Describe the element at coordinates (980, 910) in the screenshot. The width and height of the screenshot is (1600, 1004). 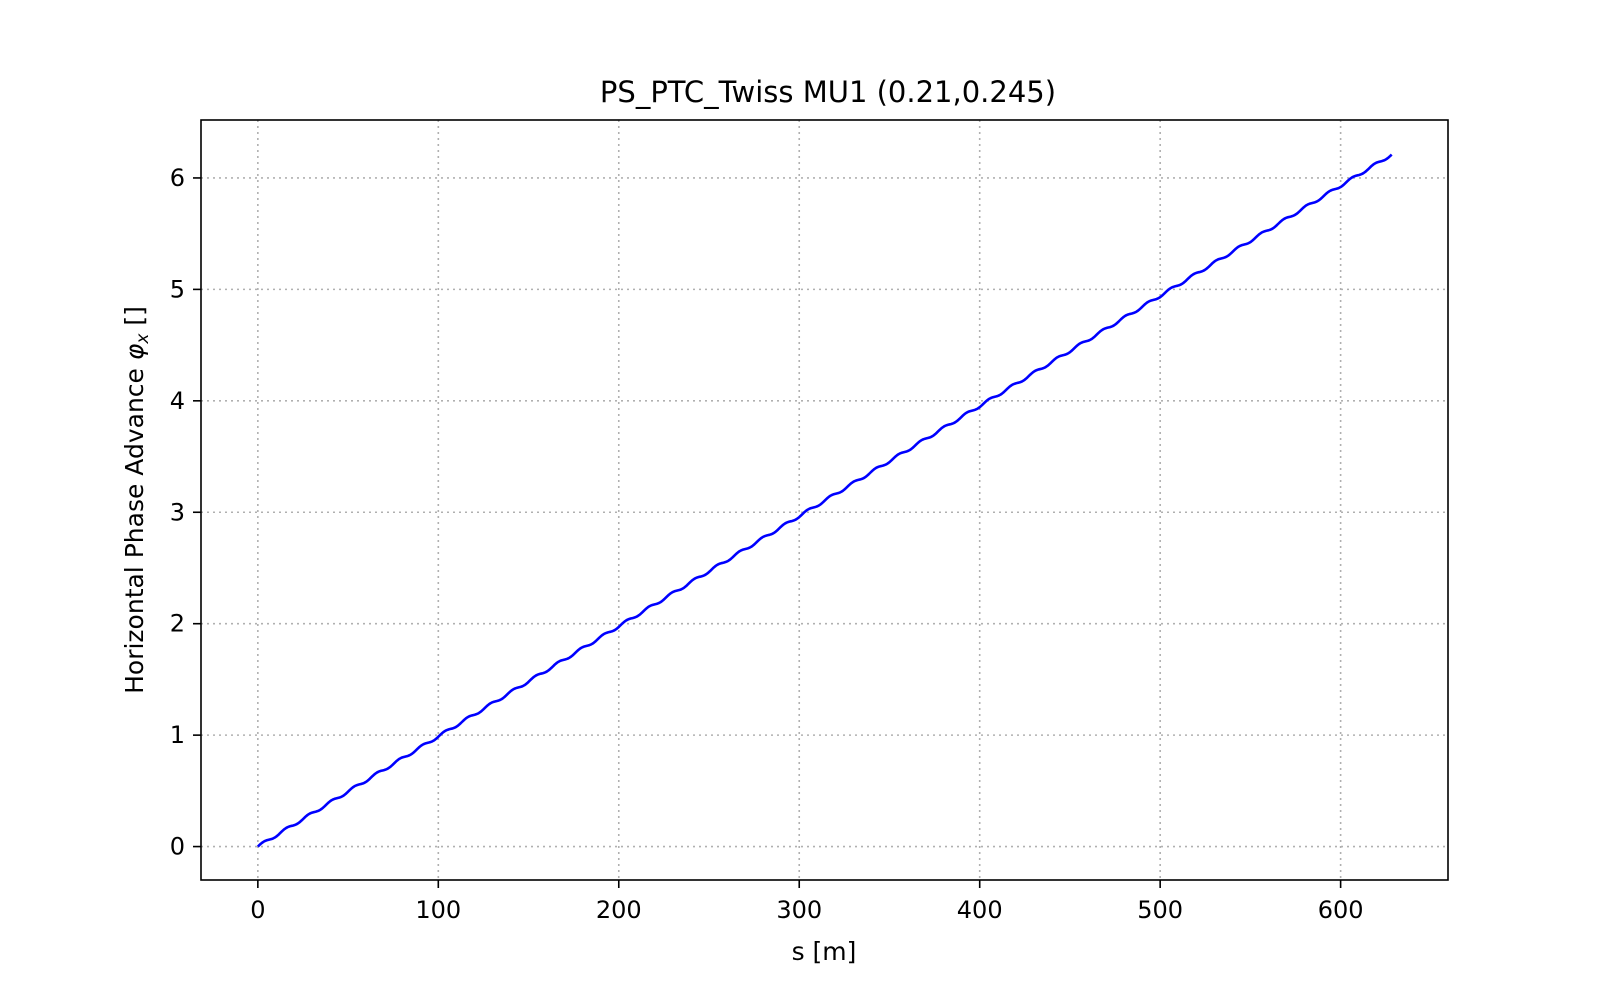
I see `x-tick-label: 400` at that location.